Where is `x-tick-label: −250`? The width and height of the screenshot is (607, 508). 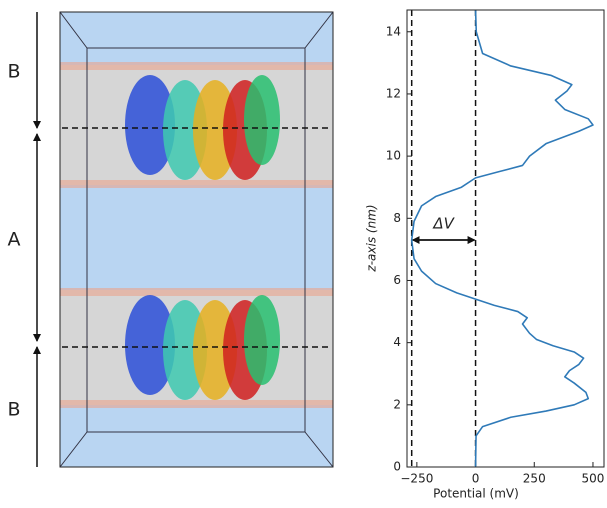 x-tick-label: −250 is located at coordinates (416, 479).